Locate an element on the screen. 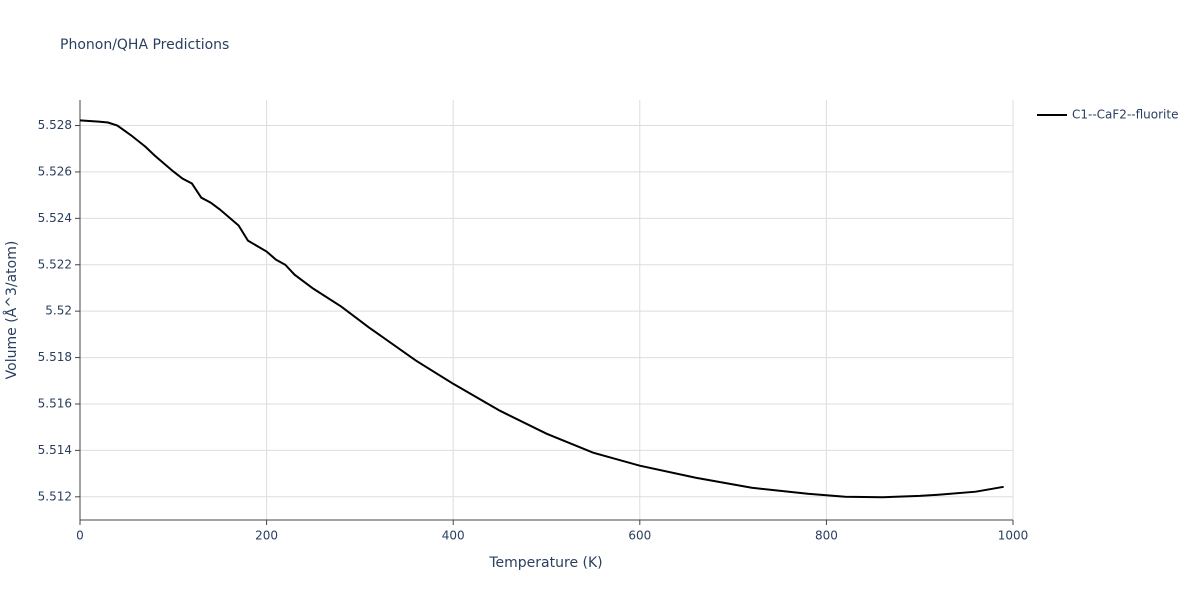 This screenshot has height=600, width=1200. y-tick-label: 5.522 is located at coordinates (55, 264).